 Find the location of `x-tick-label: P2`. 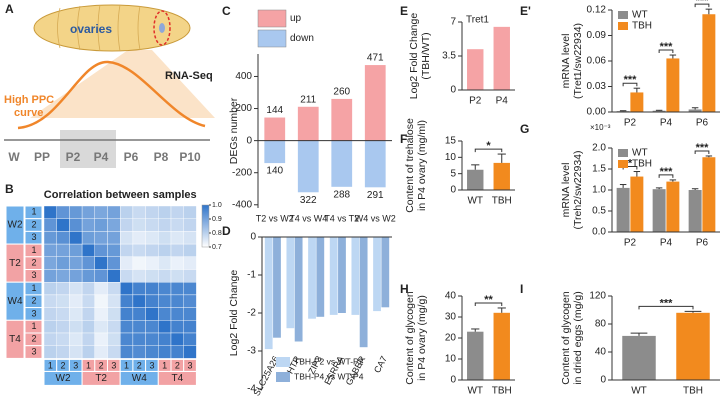

x-tick-label: P2 is located at coordinates (475, 101).